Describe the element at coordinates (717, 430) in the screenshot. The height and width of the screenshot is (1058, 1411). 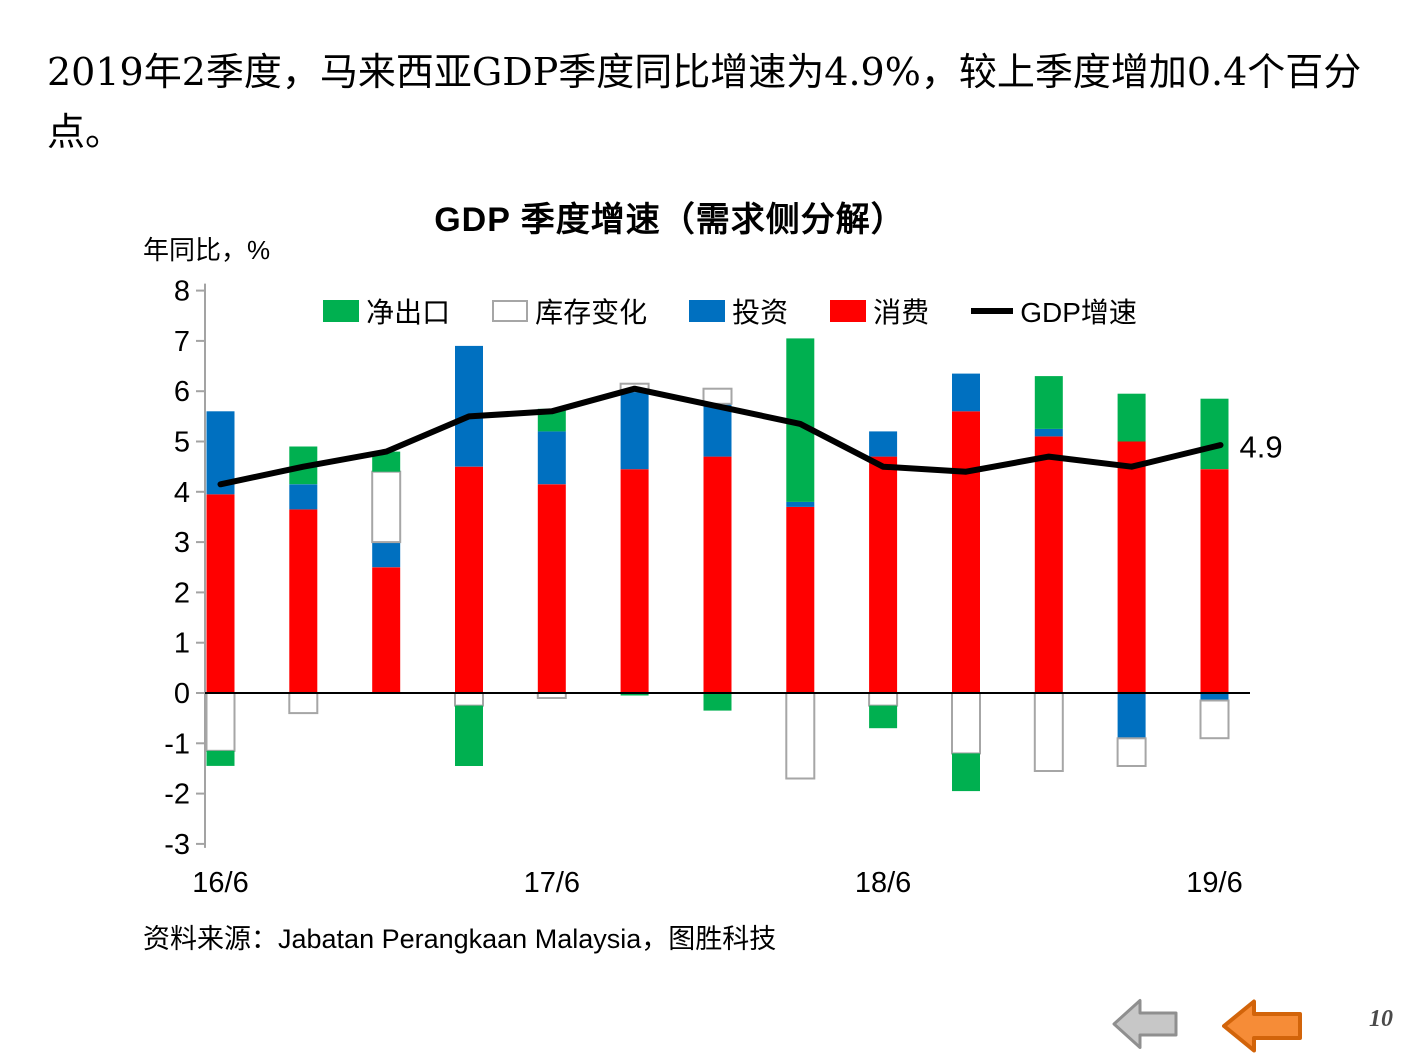
I see `bar-segment-investment-17/12` at that location.